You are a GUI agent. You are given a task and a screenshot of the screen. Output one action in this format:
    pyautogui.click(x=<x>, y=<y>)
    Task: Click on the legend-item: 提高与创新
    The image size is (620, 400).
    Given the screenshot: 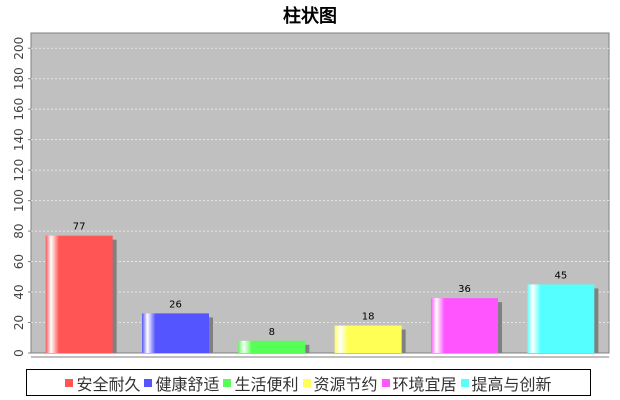 What is the action you would take?
    pyautogui.click(x=506, y=383)
    